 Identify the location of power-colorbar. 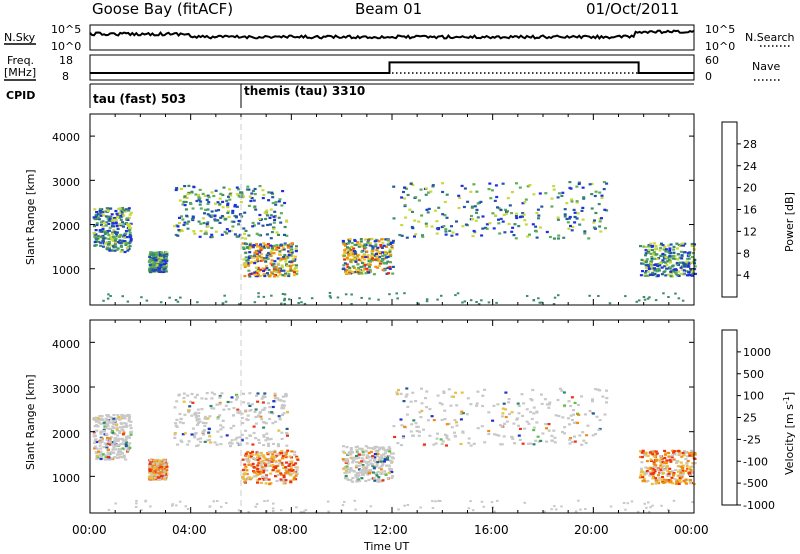
(729, 209).